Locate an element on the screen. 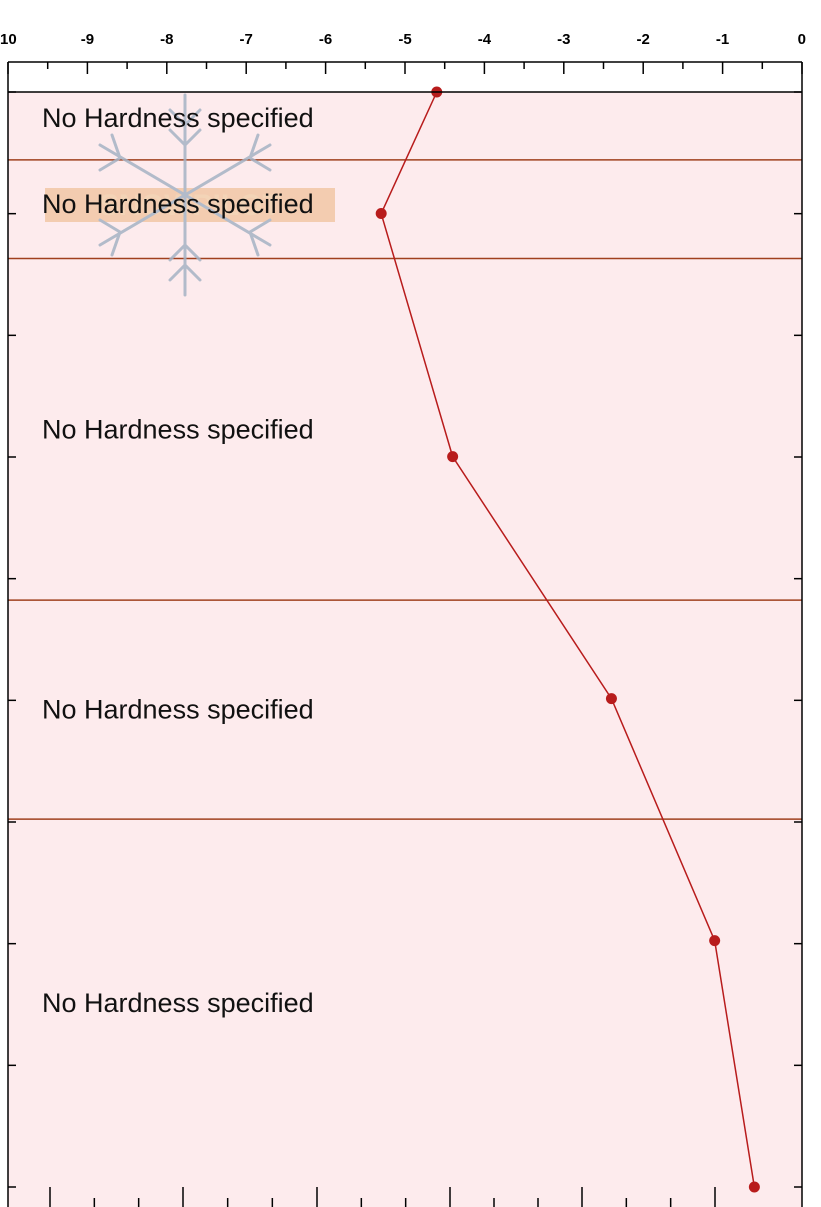  top-tick-label: -9 is located at coordinates (87, 39).